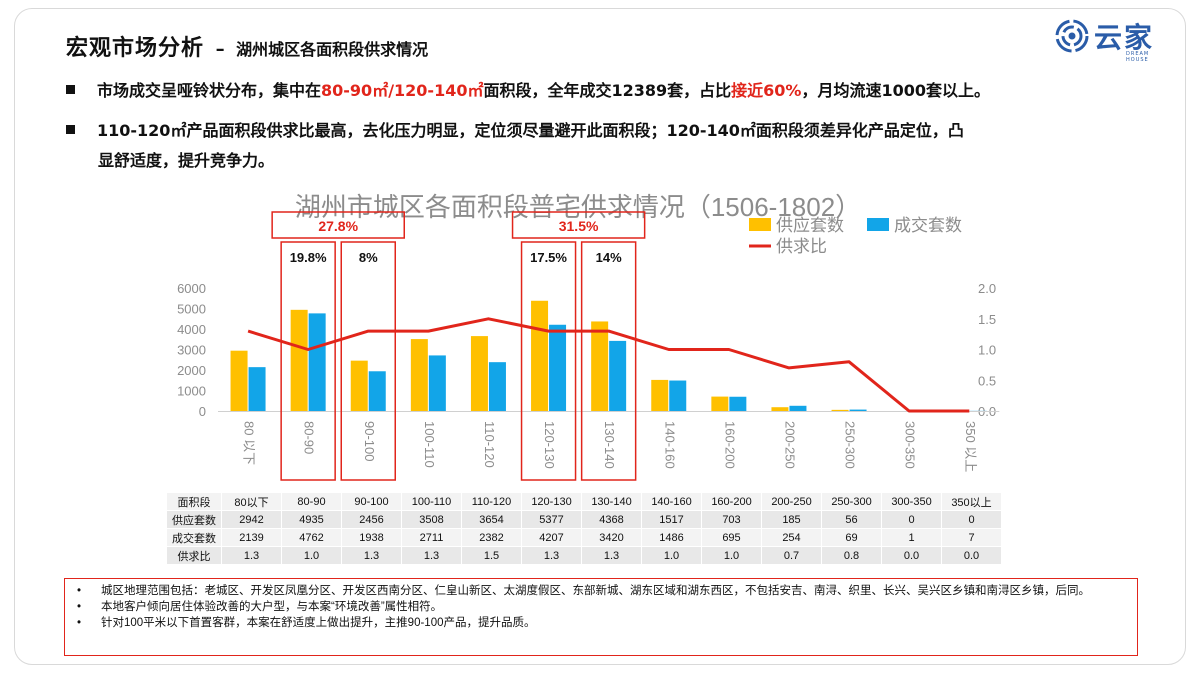 This screenshot has width=1200, height=673. Describe the element at coordinates (311, 537) in the screenshot. I see `table-cell: 4762` at that location.